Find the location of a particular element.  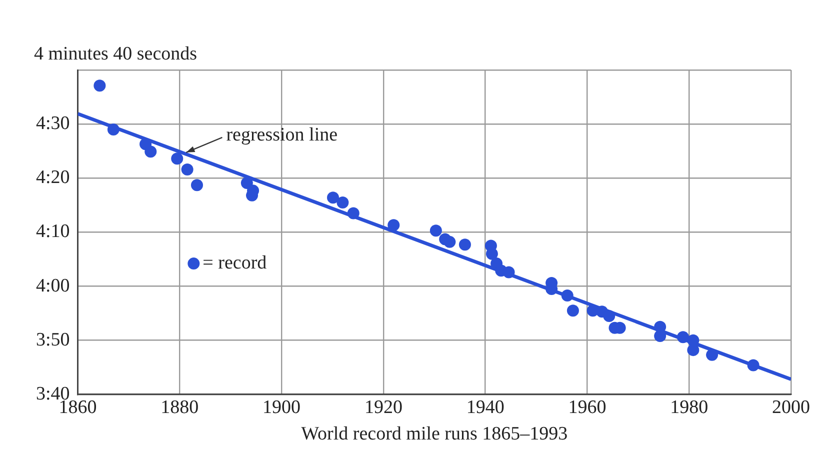

x-tick-label: 1940 is located at coordinates (485, 407).